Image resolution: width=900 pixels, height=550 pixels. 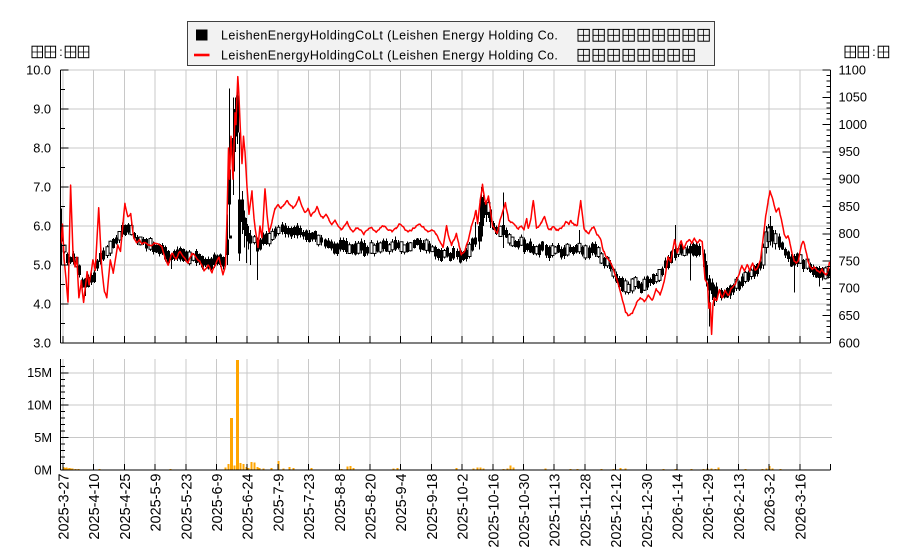 I want to click on svg-text: 2025-7-23, so click(x=310, y=507).